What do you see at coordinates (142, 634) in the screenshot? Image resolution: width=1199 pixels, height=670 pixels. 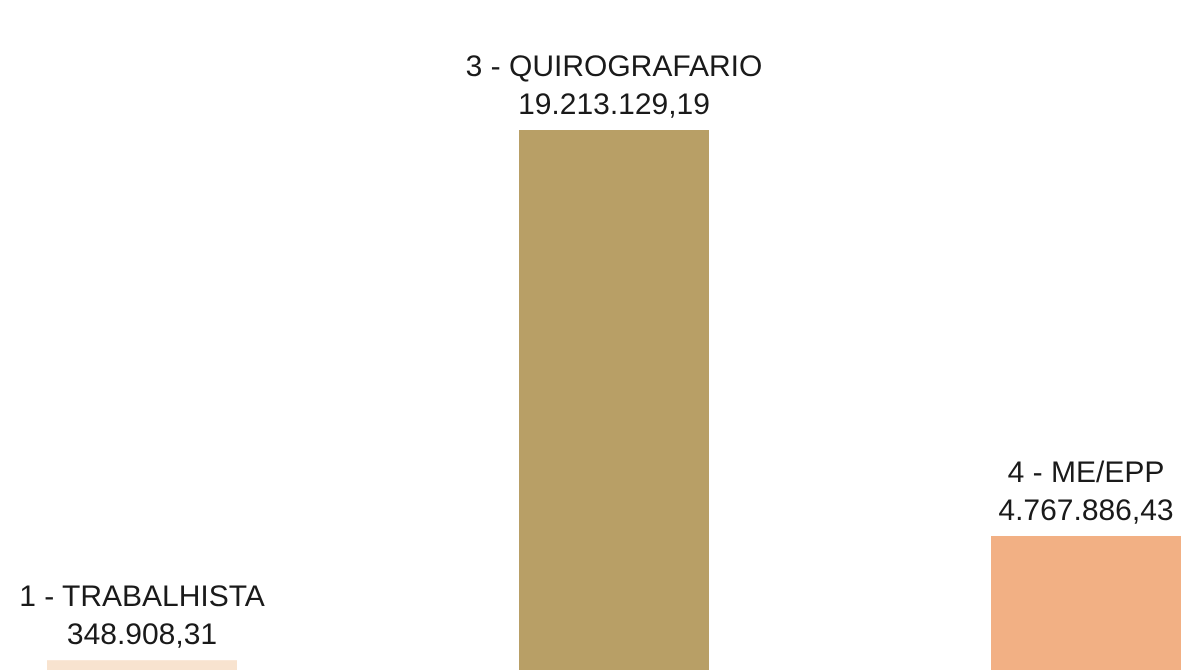 I see `value-label-1: 348.908,31` at bounding box center [142, 634].